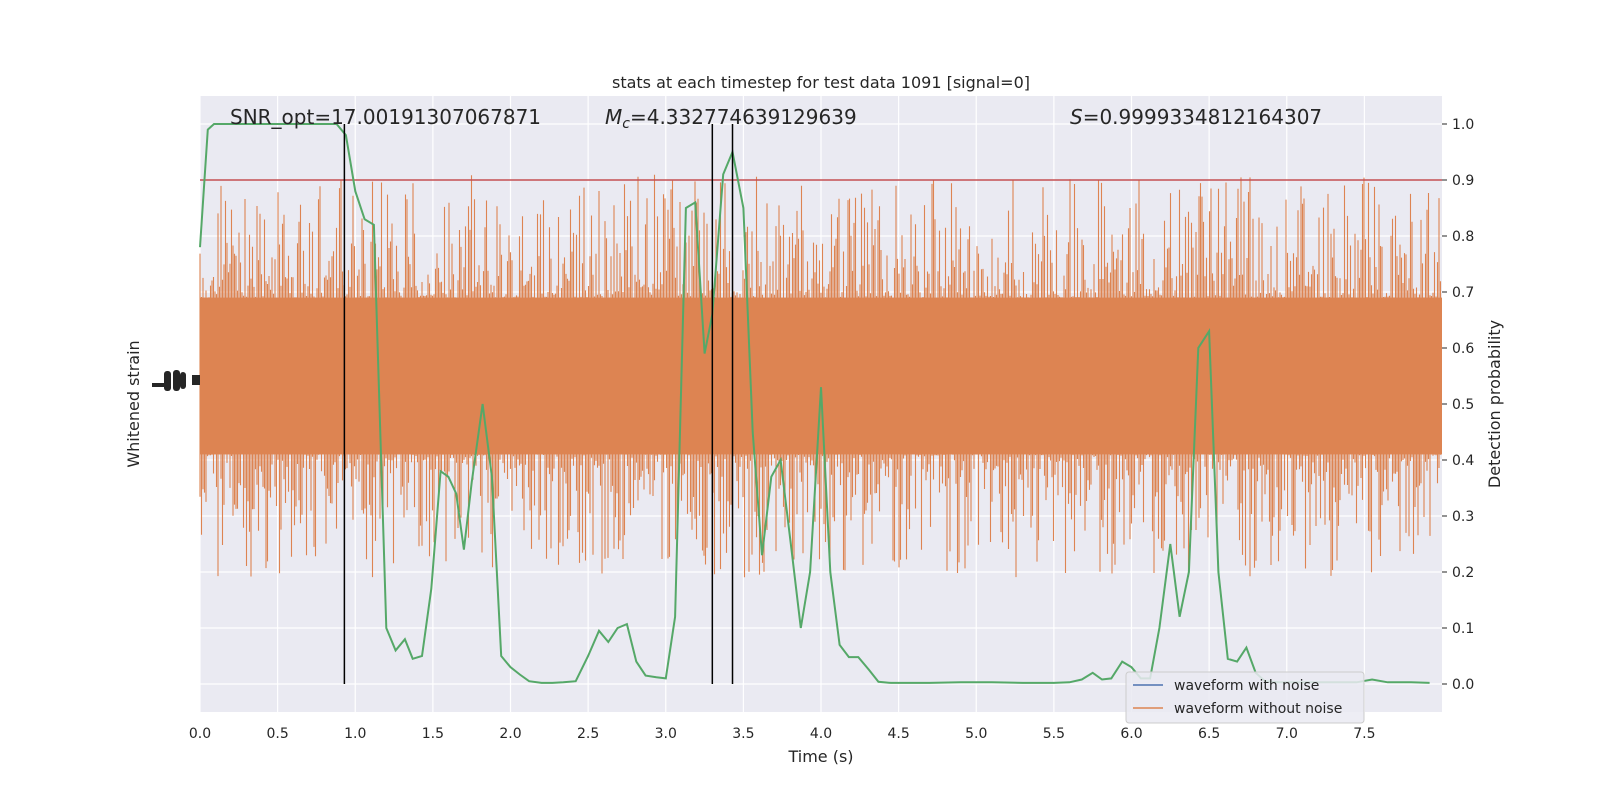 The width and height of the screenshot is (1600, 800). Describe the element at coordinates (1054, 734) in the screenshot. I see `x-tick-label: 5.5` at that location.